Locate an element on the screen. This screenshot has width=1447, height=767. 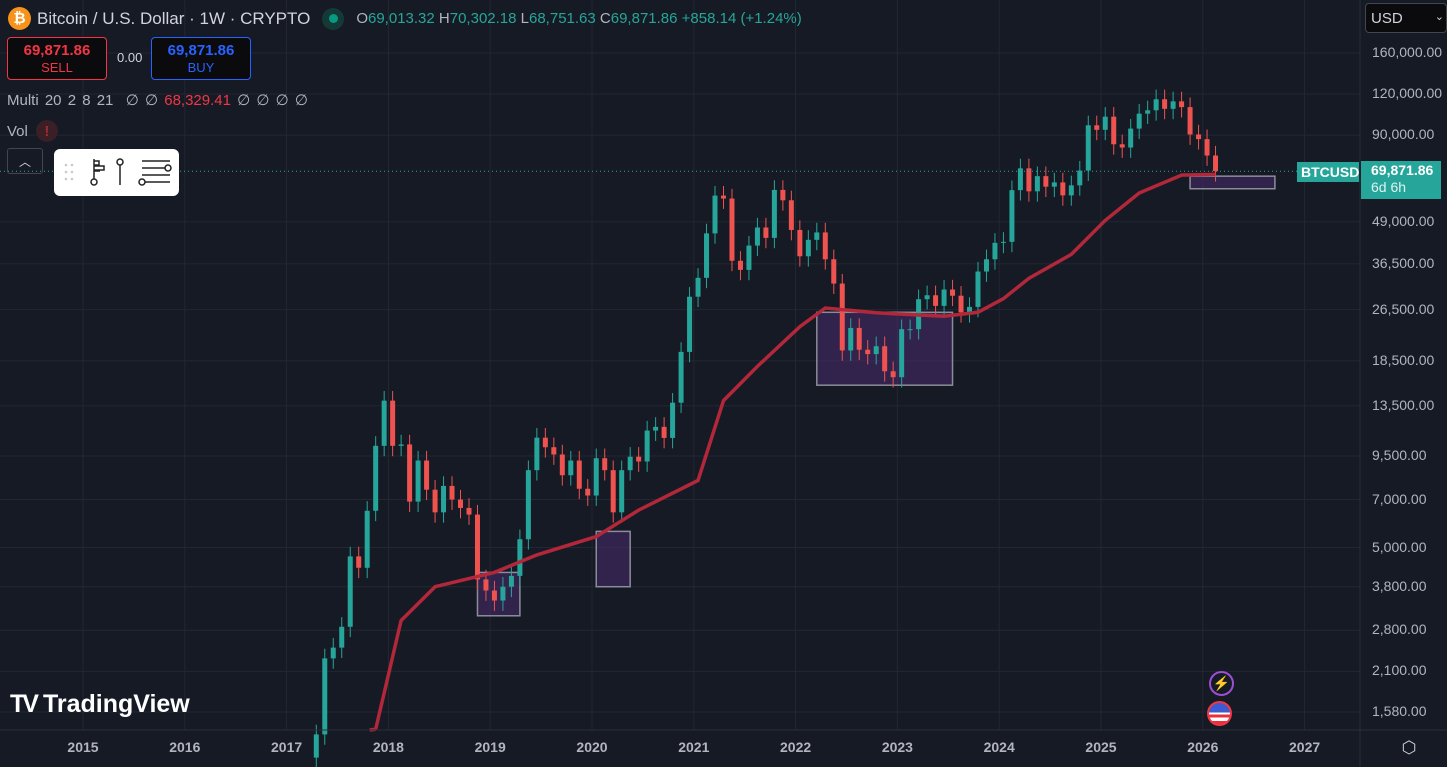
us-flag-icon is located at coordinates (1219, 713).